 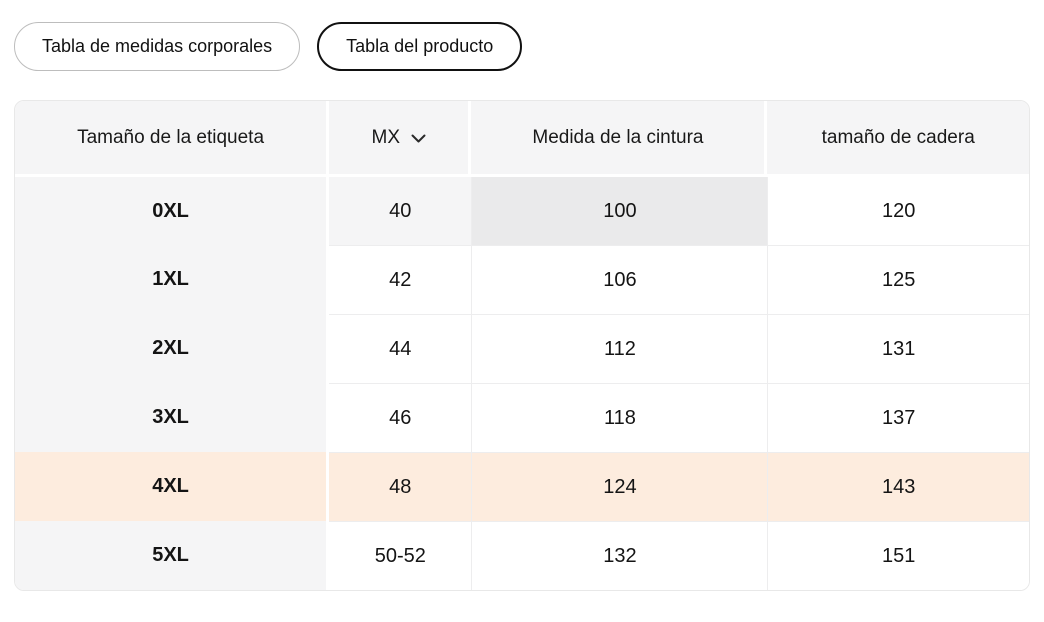 I want to click on size-label-cell: 4XL, so click(x=172, y=486).